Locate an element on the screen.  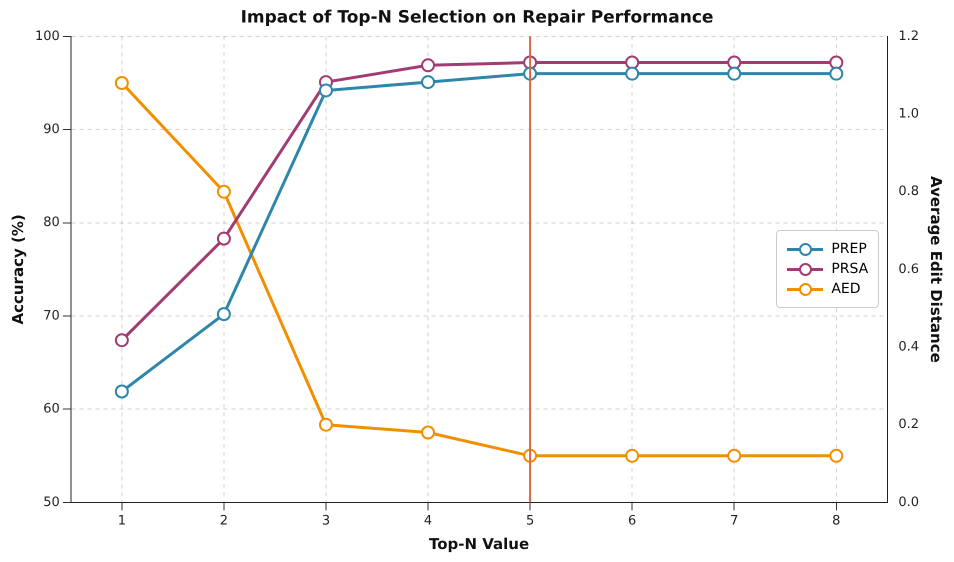
chart-title: Impact of Top-N Selection on Repair Performance is located at coordinates (477, 18).